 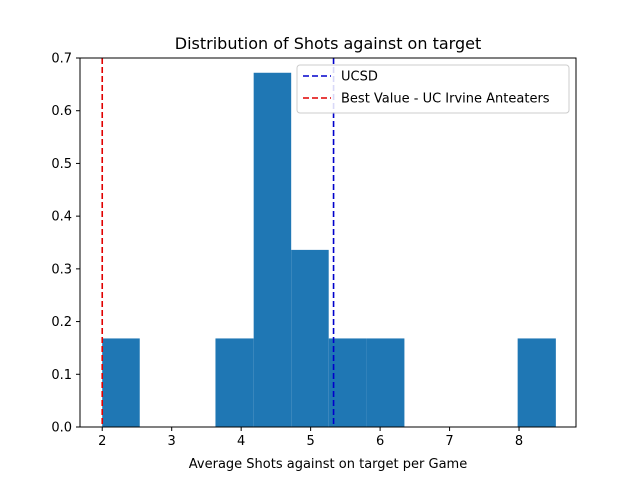 What do you see at coordinates (61, 111) in the screenshot?
I see `y-tick-label-6: 0.6` at bounding box center [61, 111].